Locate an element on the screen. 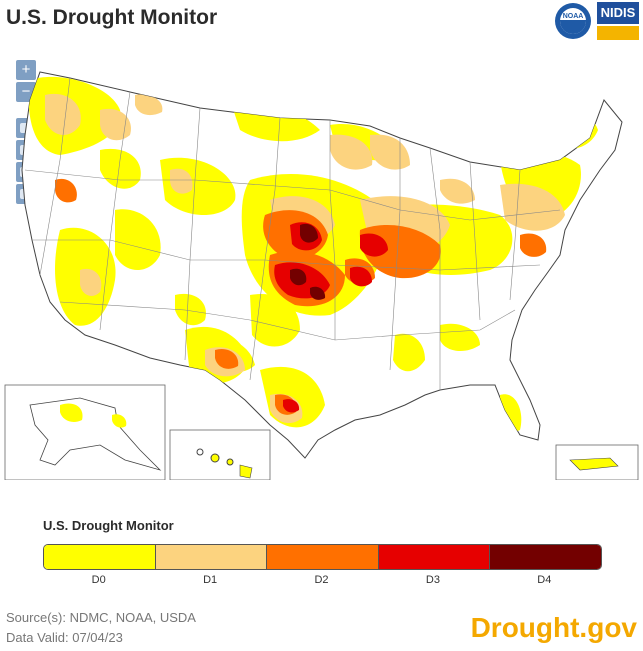  legend-labels: D0 D1 D2 D3 D4 is located at coordinates (321, 580).